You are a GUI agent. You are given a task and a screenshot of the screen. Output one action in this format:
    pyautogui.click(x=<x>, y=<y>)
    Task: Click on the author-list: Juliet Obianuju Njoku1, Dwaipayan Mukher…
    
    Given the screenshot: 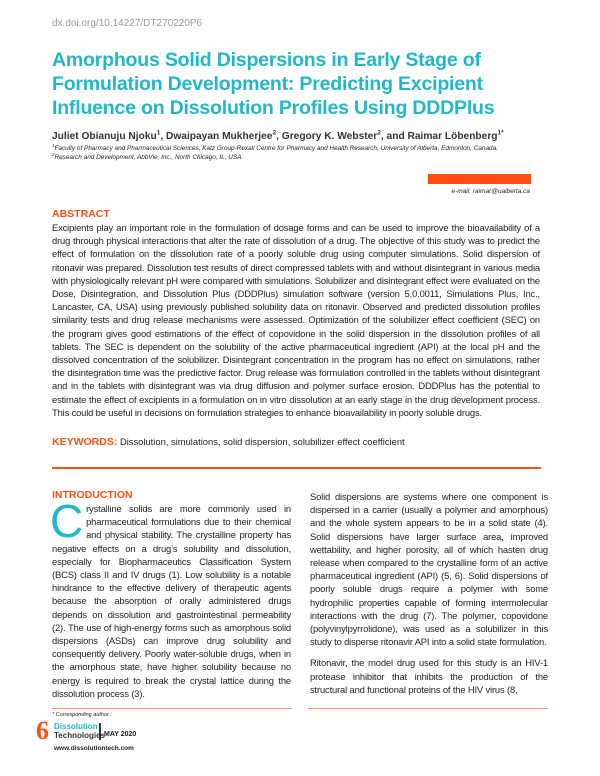 What is the action you would take?
    pyautogui.click(x=278, y=136)
    